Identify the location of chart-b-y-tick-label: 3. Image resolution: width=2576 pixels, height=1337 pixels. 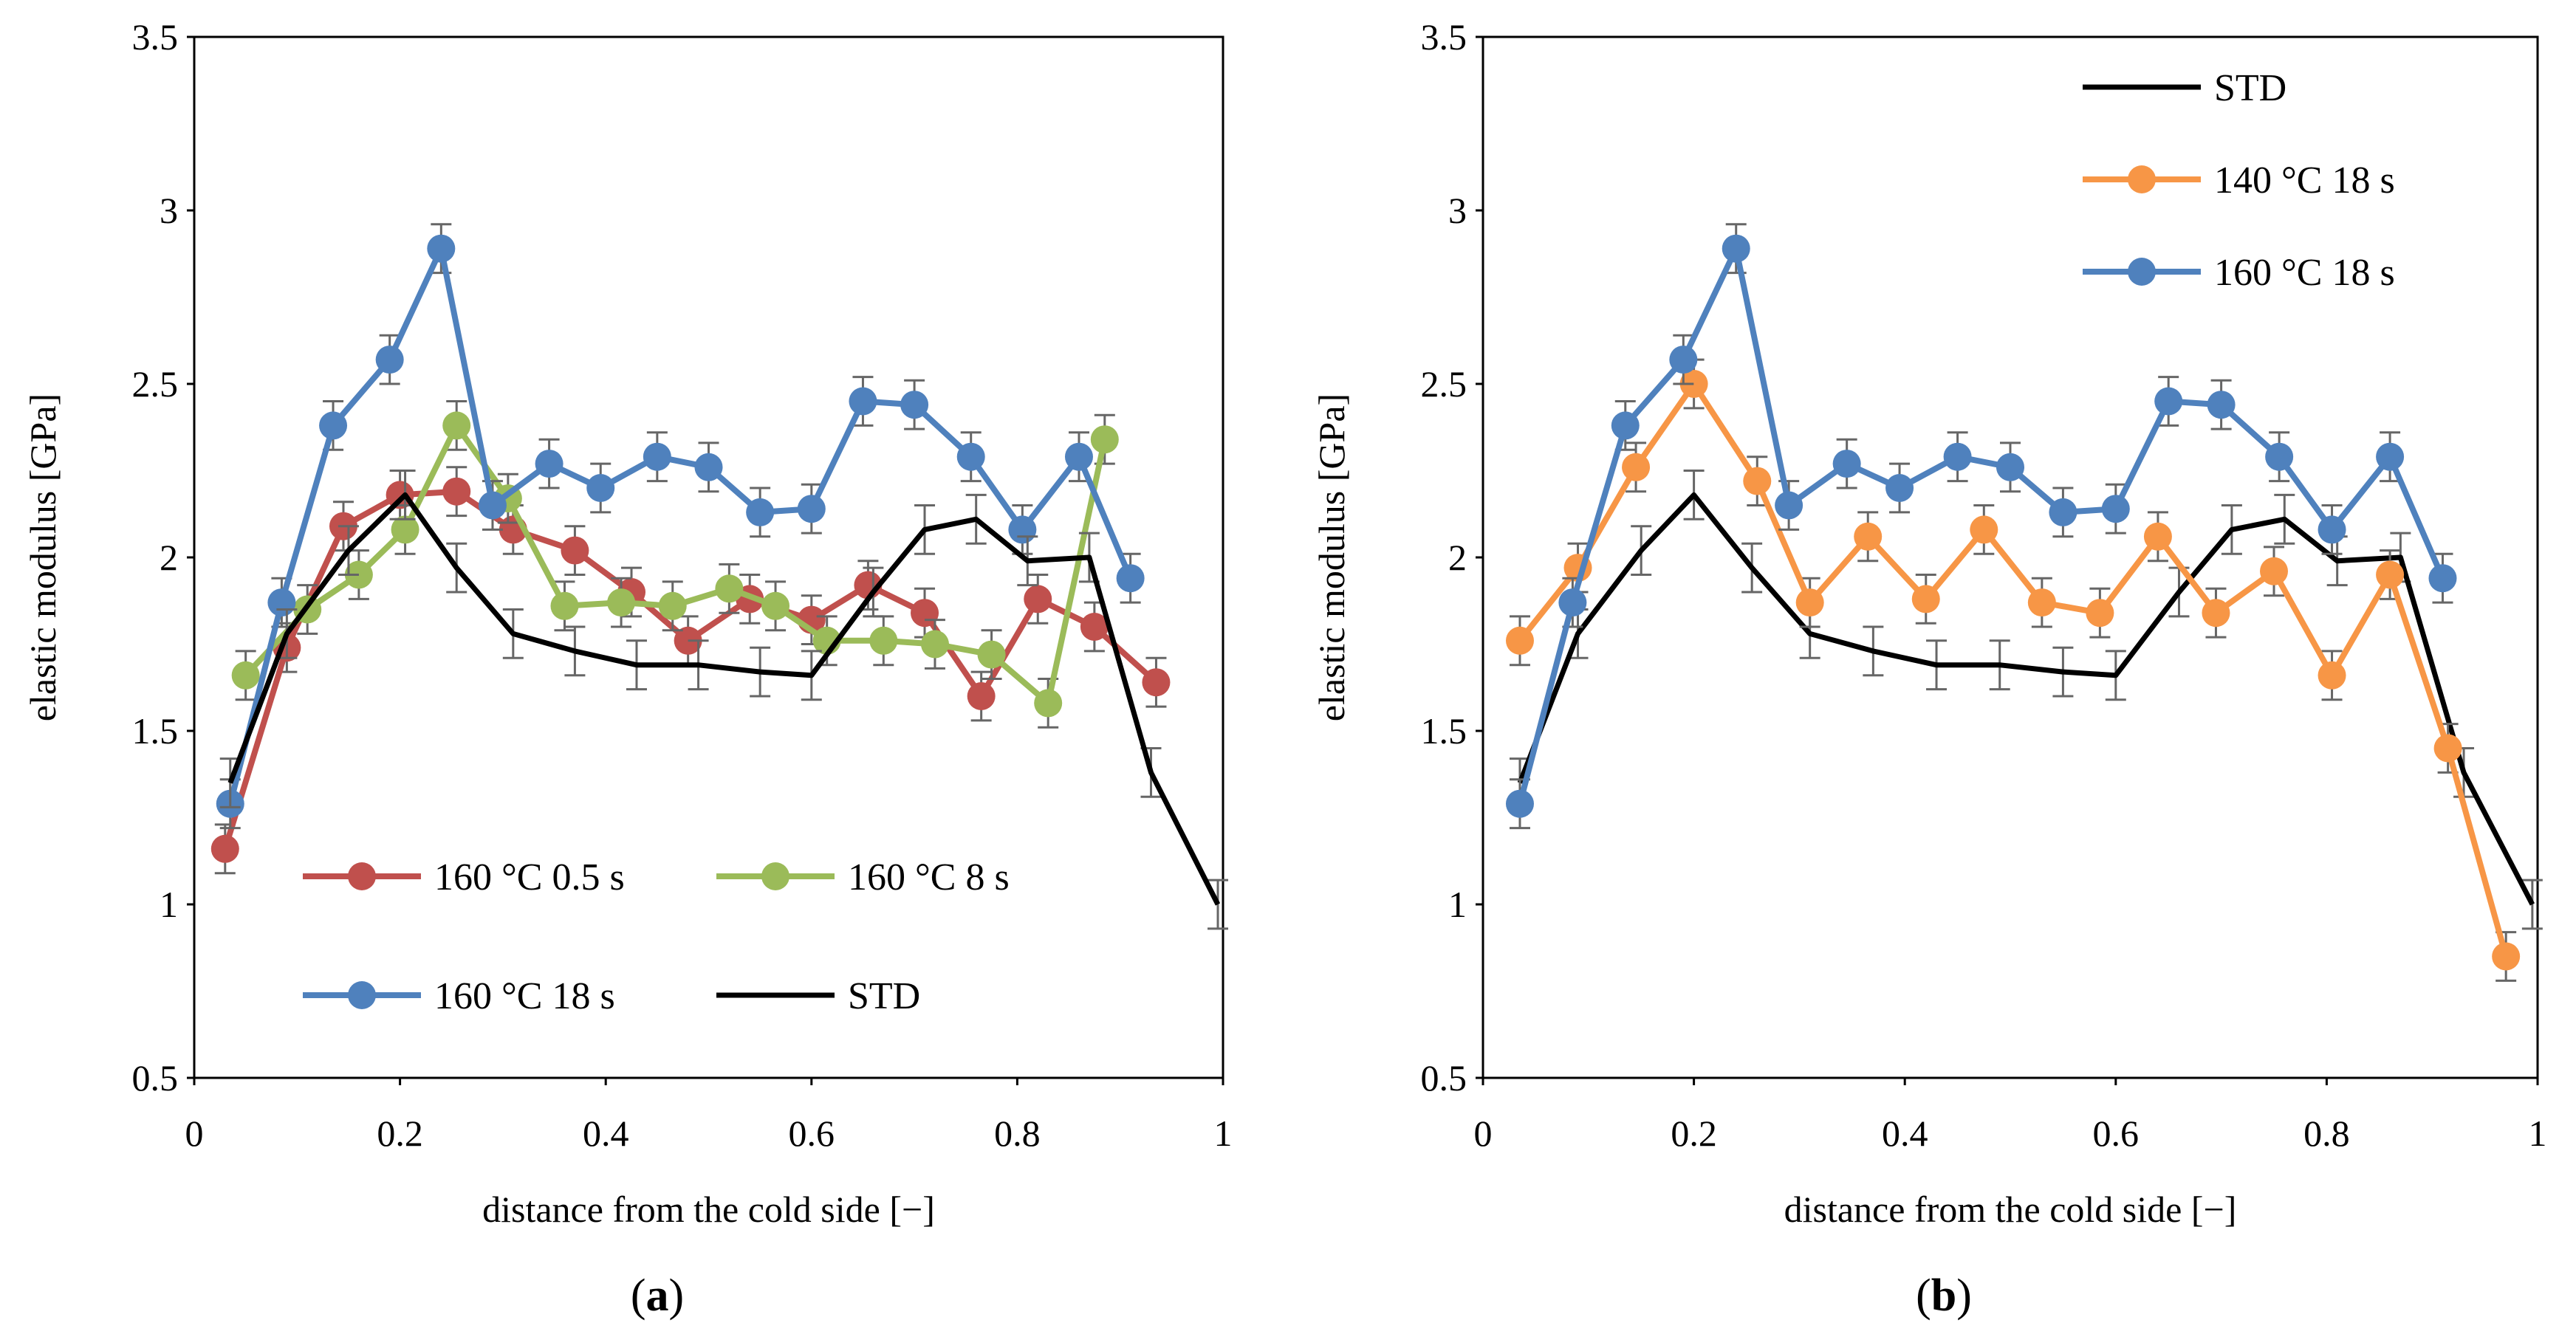
(1457, 211).